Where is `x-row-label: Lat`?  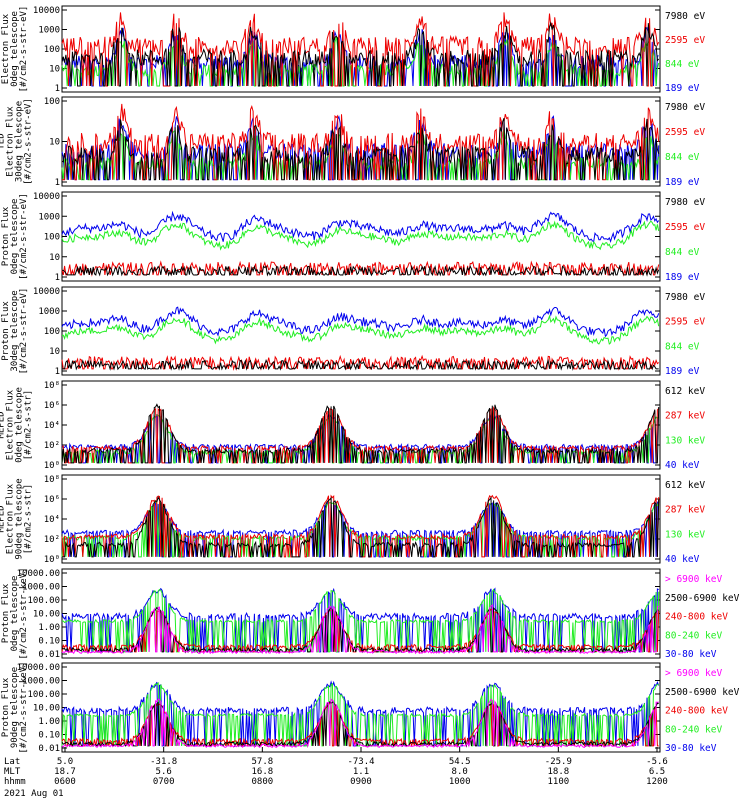
x-row-label: Lat is located at coordinates (12, 762).